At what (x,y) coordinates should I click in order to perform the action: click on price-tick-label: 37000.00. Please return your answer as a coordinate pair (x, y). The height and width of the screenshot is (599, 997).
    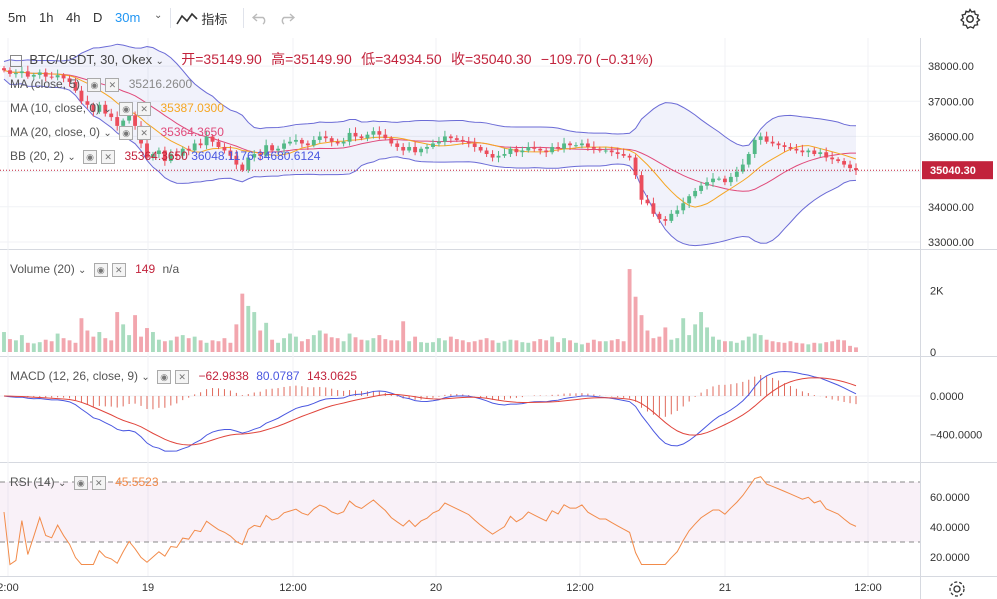
    Looking at the image, I should click on (951, 102).